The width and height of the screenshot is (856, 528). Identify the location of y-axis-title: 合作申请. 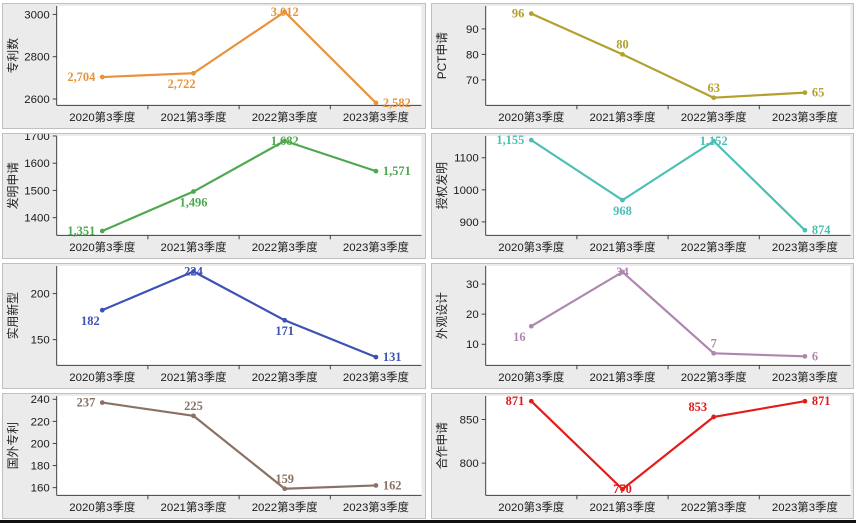
(441, 445).